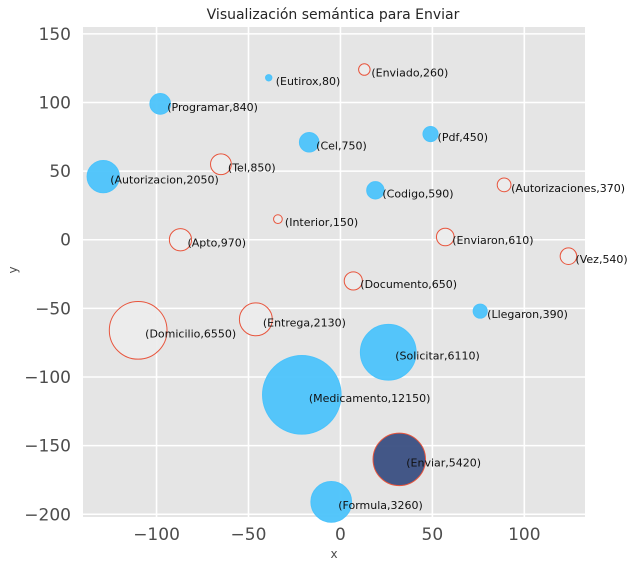  What do you see at coordinates (492, 240) in the screenshot?
I see `bubble-label: (Enviaron,610)` at bounding box center [492, 240].